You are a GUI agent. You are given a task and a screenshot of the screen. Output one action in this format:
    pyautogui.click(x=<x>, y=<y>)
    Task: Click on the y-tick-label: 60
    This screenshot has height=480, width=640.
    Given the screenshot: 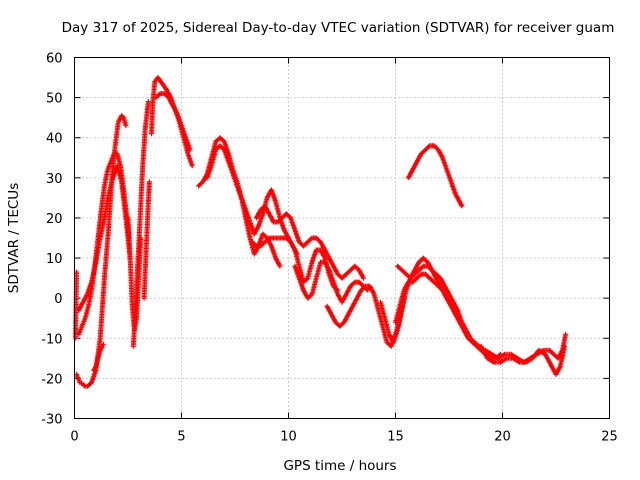 What is the action you would take?
    pyautogui.click(x=54, y=59)
    